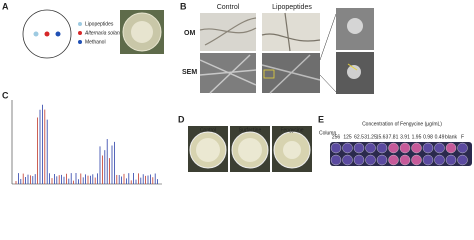  I want to click on concentration: blank, so click(451, 137).